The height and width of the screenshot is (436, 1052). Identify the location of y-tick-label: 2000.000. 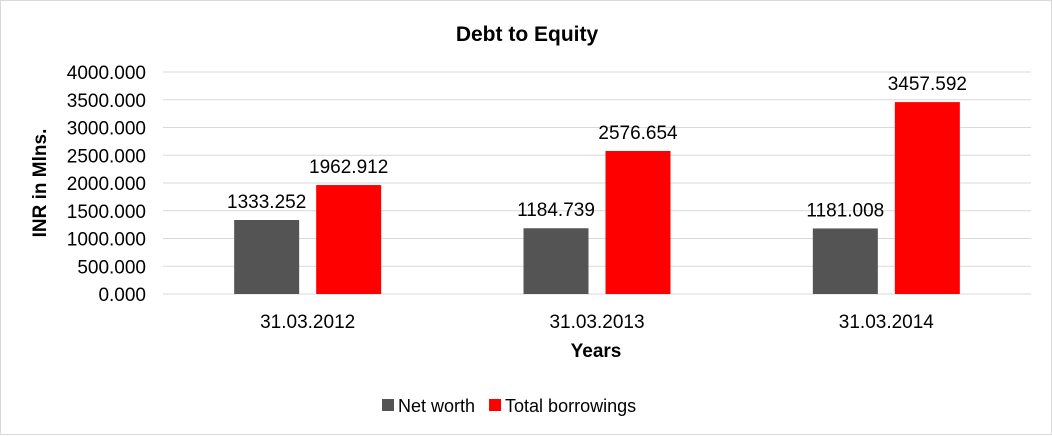
(106, 184).